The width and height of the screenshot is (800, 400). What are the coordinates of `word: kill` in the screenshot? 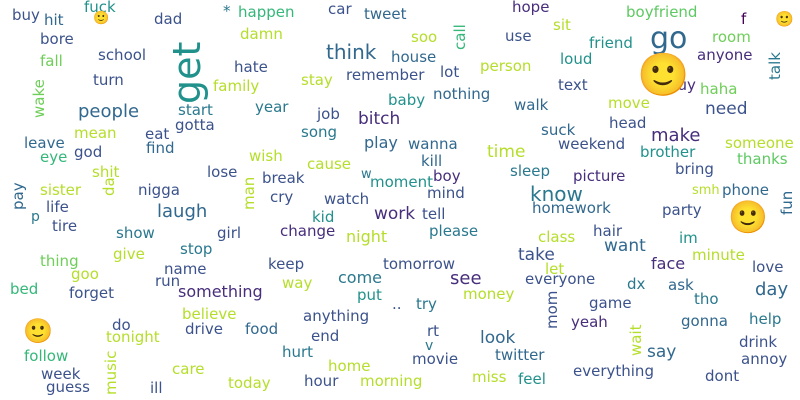 It's located at (432, 161).